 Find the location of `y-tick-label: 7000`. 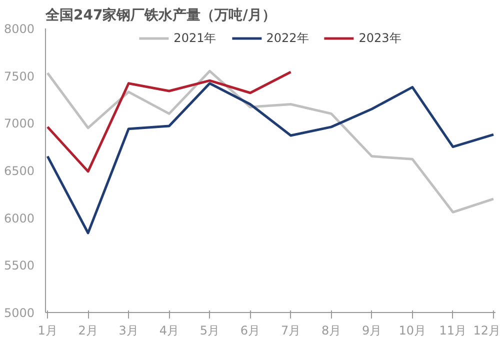

y-tick-label: 7000 is located at coordinates (19, 123).